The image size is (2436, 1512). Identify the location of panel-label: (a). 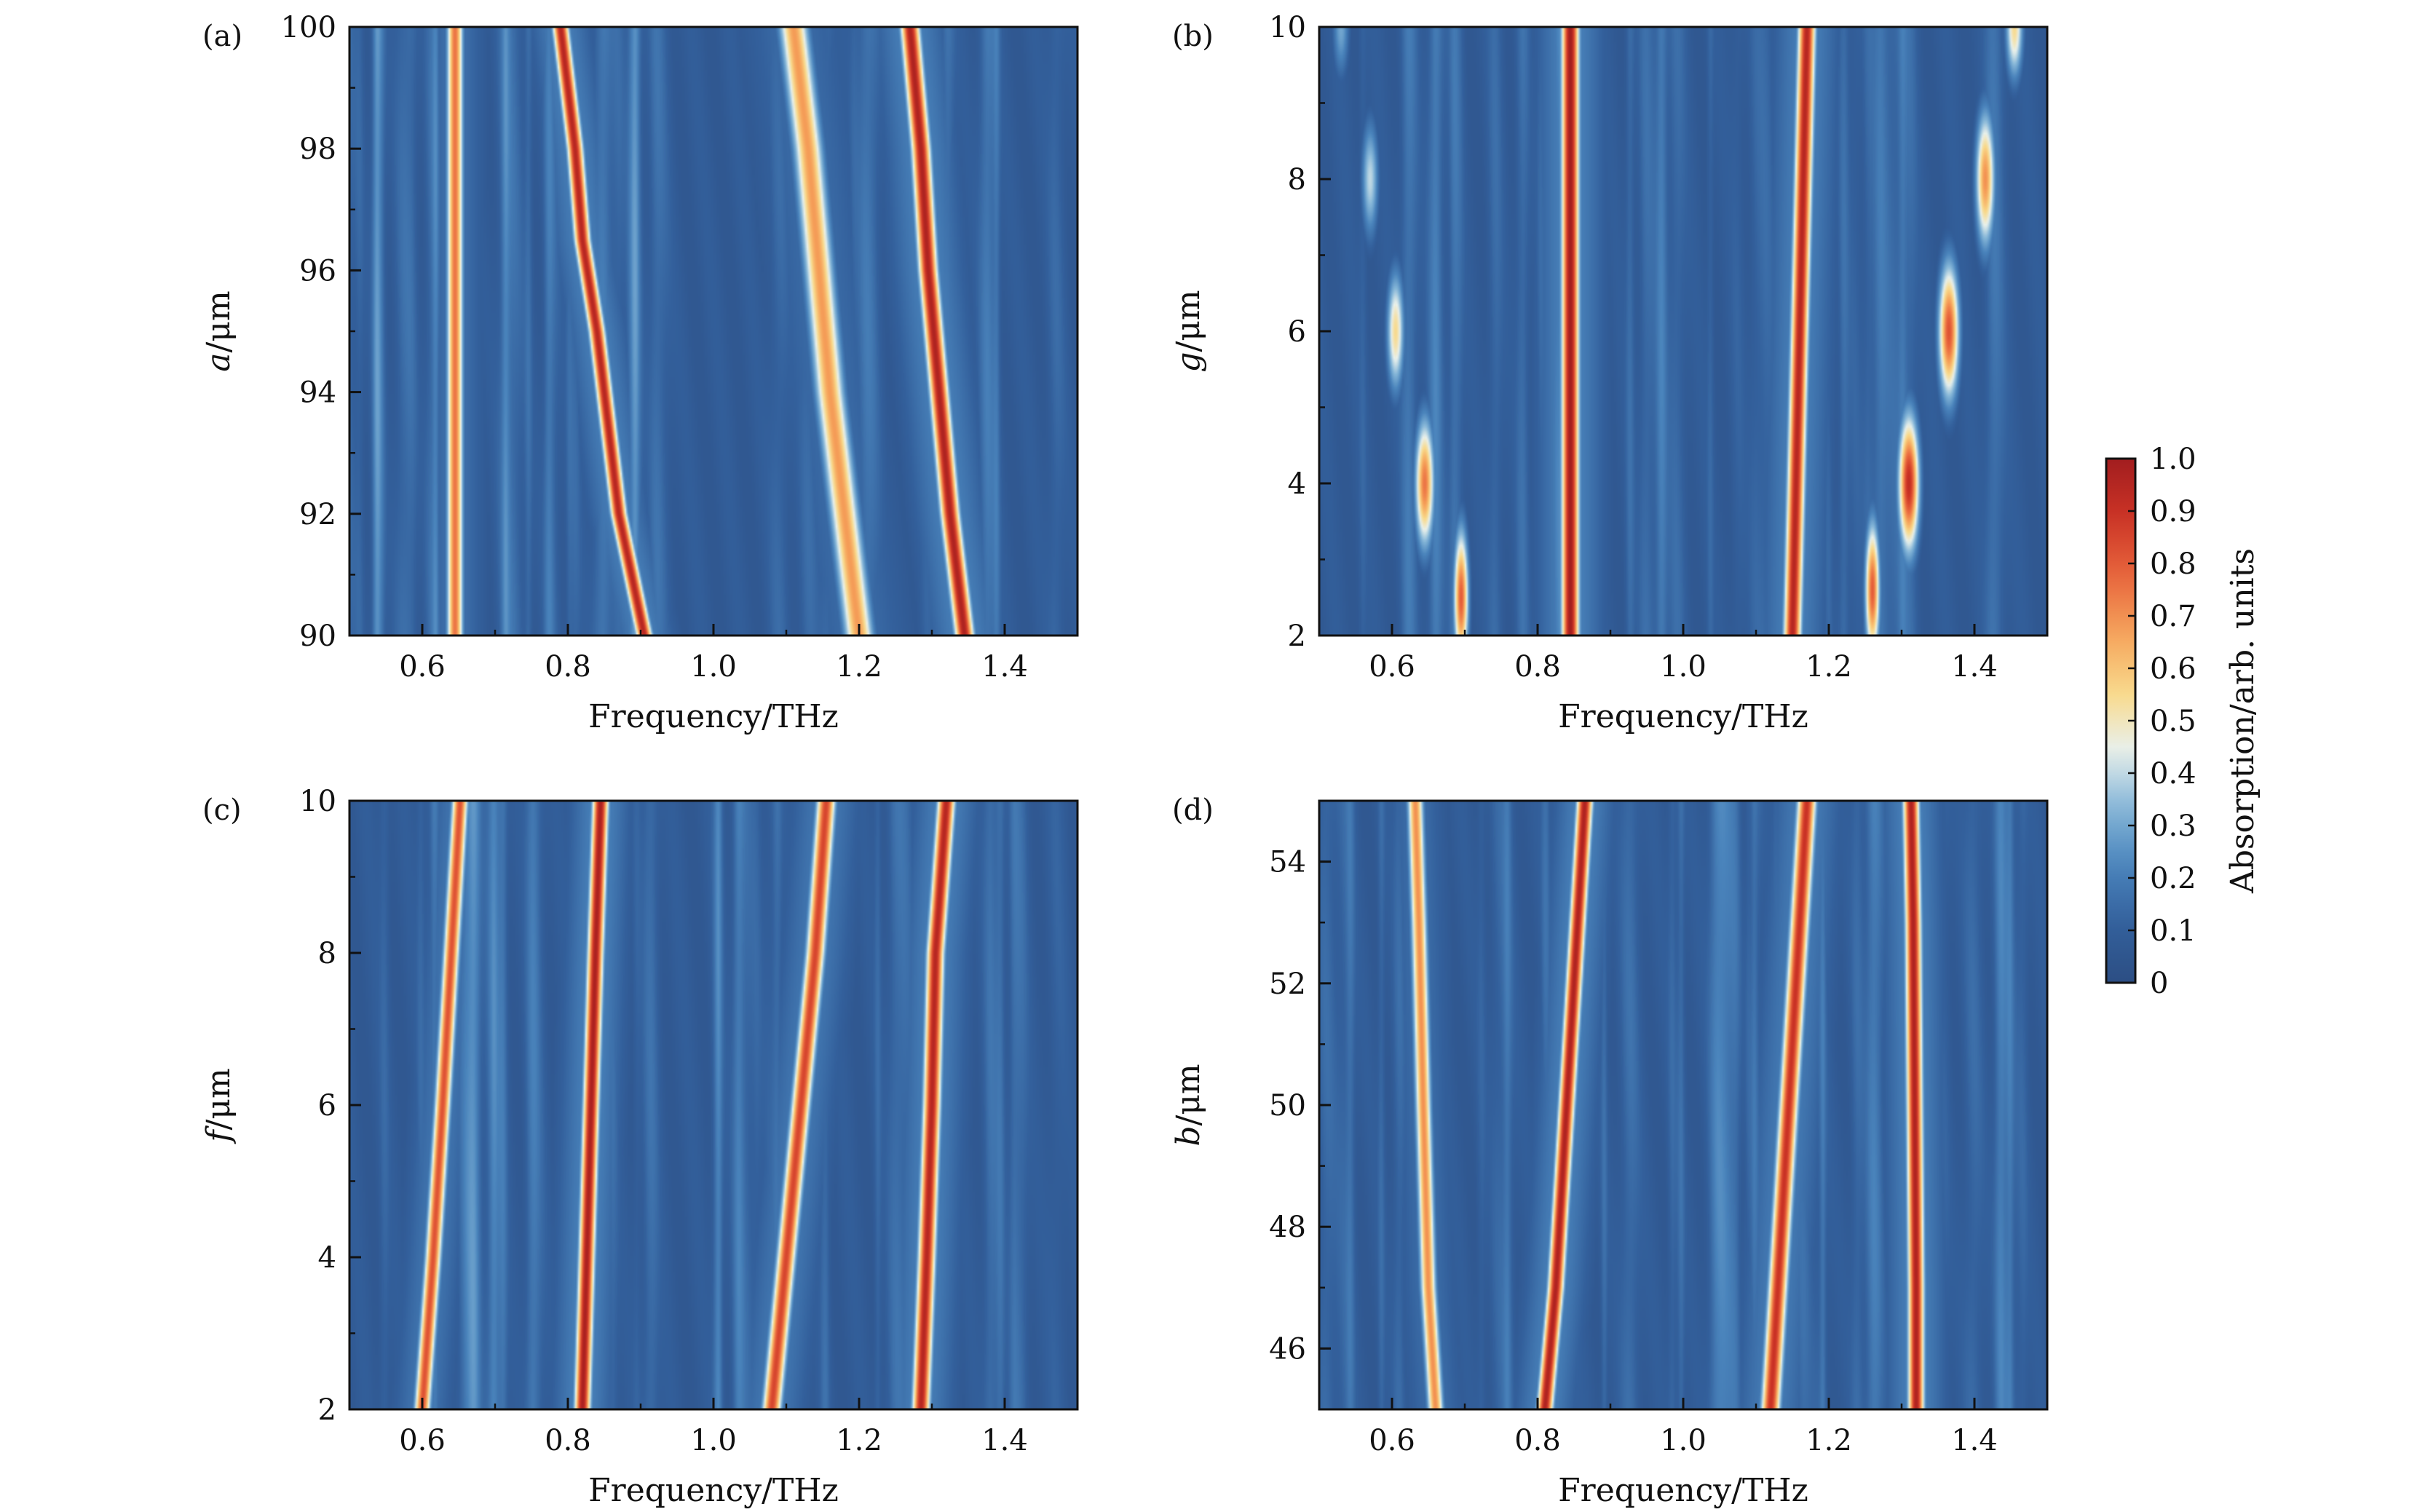
(222, 36).